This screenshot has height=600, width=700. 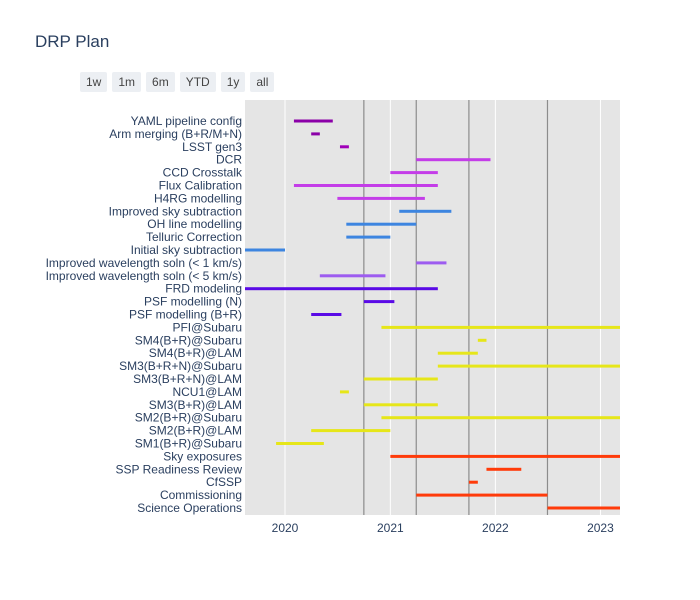 I want to click on x-tick-label-2020: 2020, so click(x=285, y=528).